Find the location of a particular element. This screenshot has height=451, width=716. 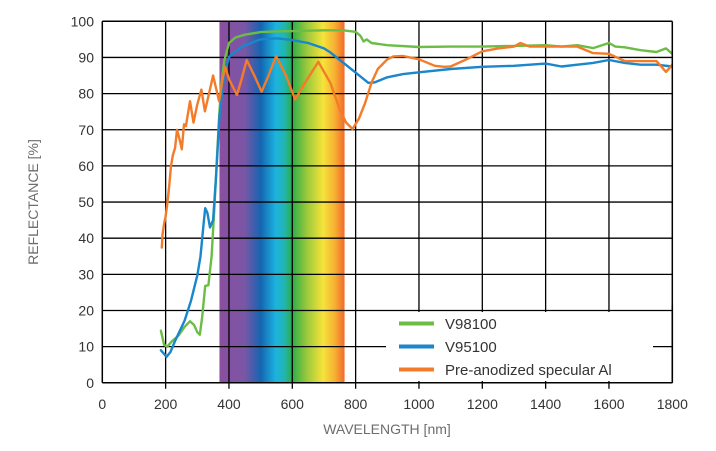

legend-item: V95100 is located at coordinates (448, 347).